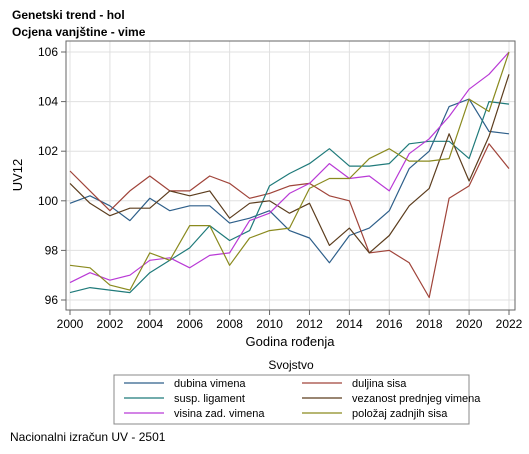  Describe the element at coordinates (389, 324) in the screenshot. I see `x-tick-label: 2016` at that location.